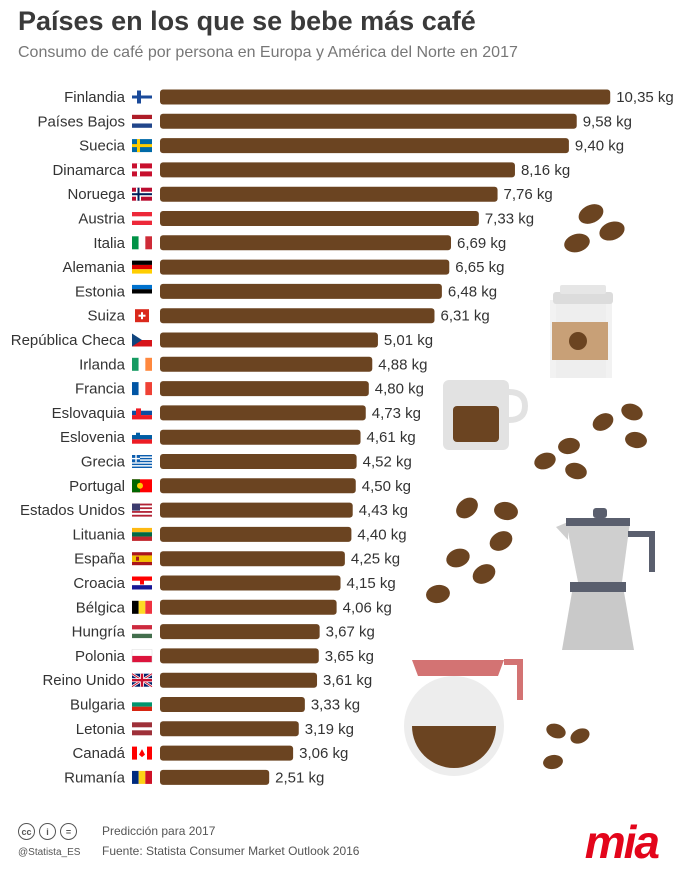 This screenshot has height=872, width=680. Describe the element at coordinates (142, 656) in the screenshot. I see `poland-flag-icon` at that location.